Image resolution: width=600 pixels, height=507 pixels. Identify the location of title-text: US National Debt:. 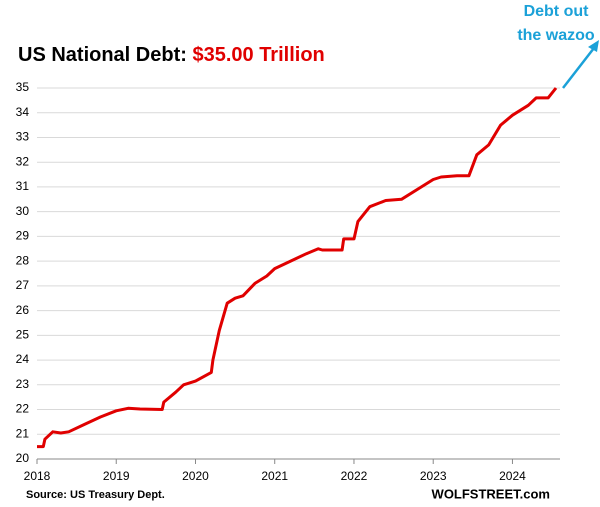
(102, 55).